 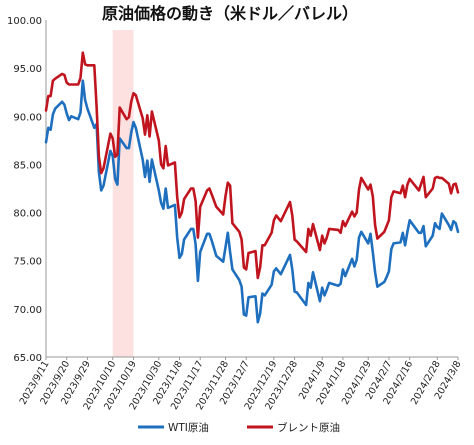 What do you see at coordinates (188, 427) in the screenshot?
I see `legend-label: WTI原油` at bounding box center [188, 427].